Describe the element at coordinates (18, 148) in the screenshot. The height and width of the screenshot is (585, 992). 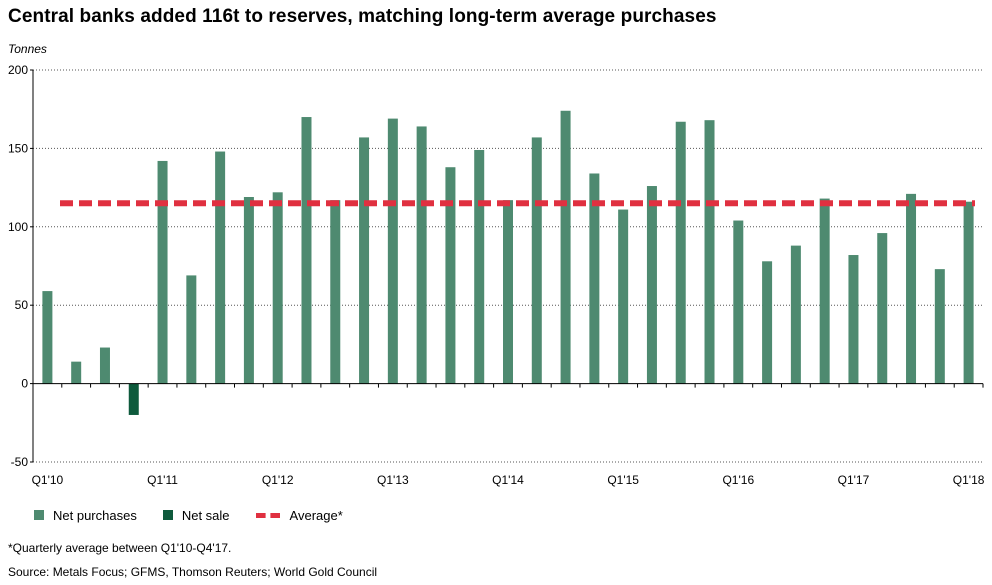
I see `y-tick-label: 150` at that location.